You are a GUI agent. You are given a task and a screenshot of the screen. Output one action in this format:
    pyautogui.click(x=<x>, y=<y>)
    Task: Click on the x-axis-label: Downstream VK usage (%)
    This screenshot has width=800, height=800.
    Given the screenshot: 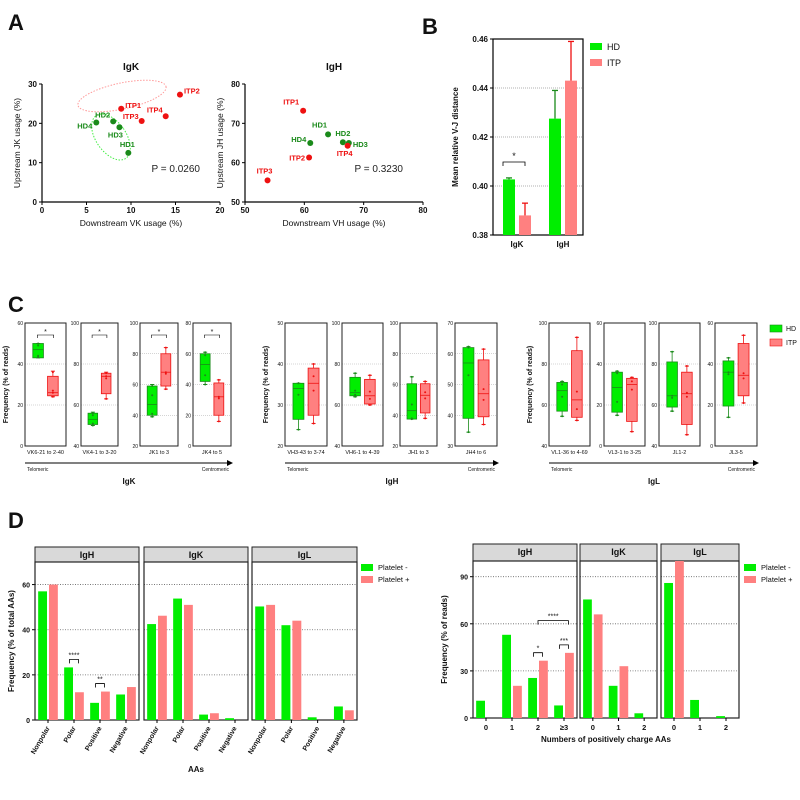 What is the action you would take?
    pyautogui.click(x=131, y=223)
    